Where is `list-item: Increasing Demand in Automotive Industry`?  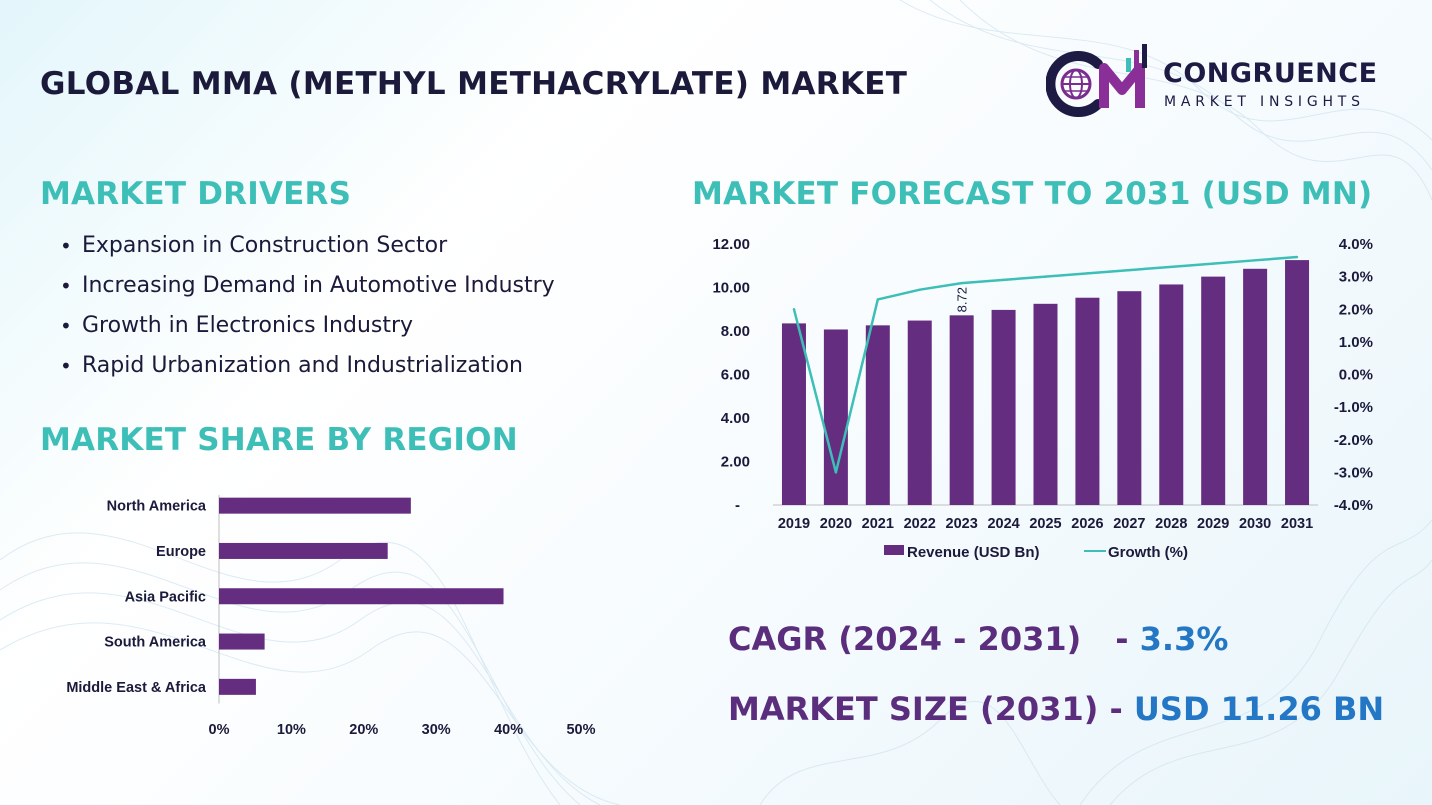
list-item: Increasing Demand in Automotive Industry is located at coordinates (306, 290).